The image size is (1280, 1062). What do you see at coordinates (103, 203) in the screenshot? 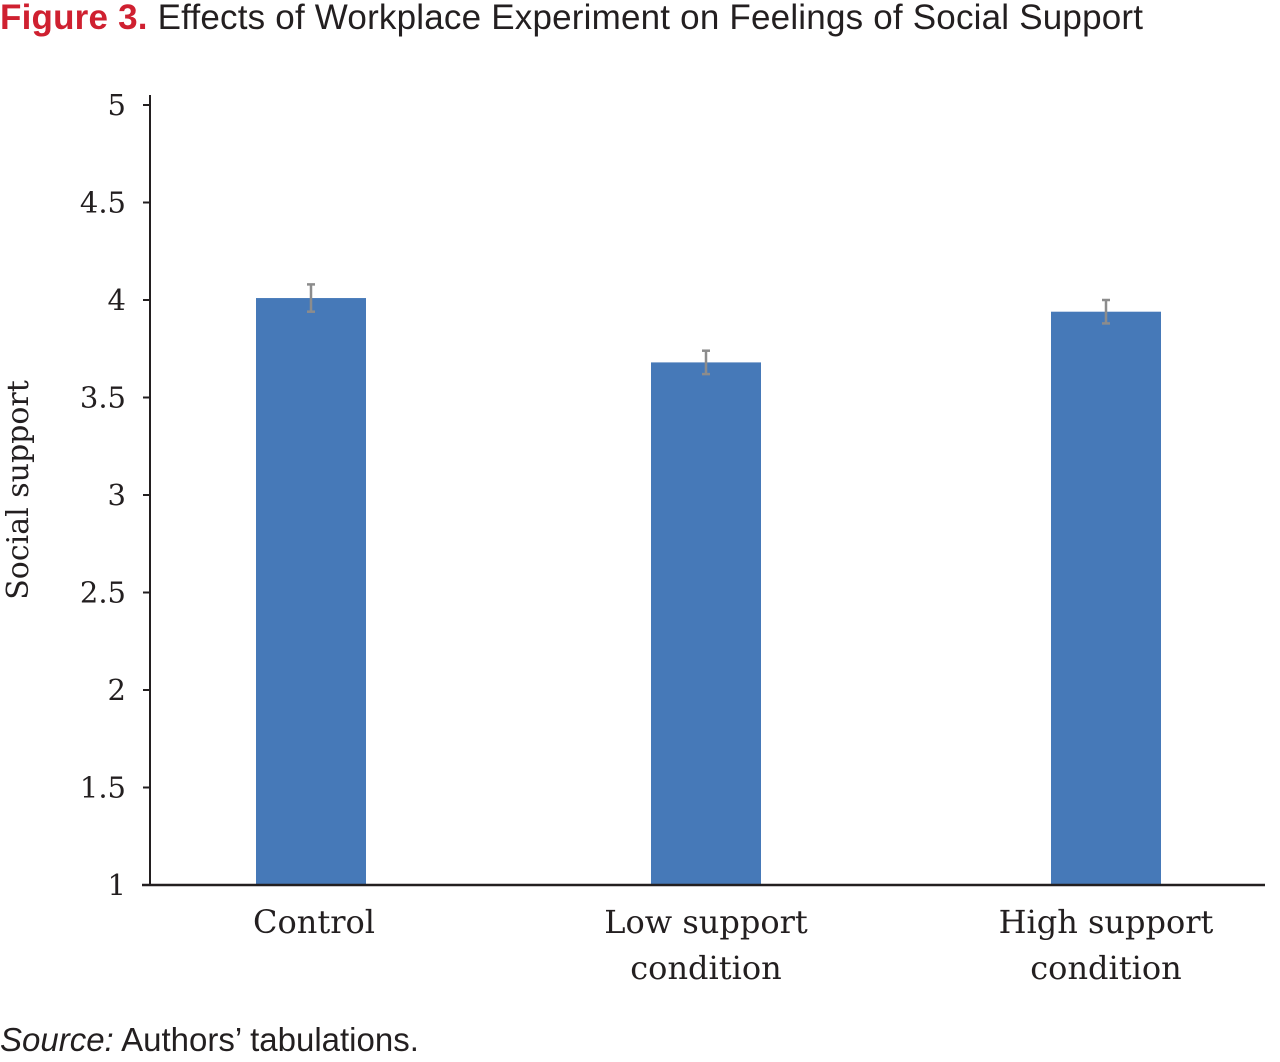
I see `y-tick-label: 4.5` at bounding box center [103, 203].